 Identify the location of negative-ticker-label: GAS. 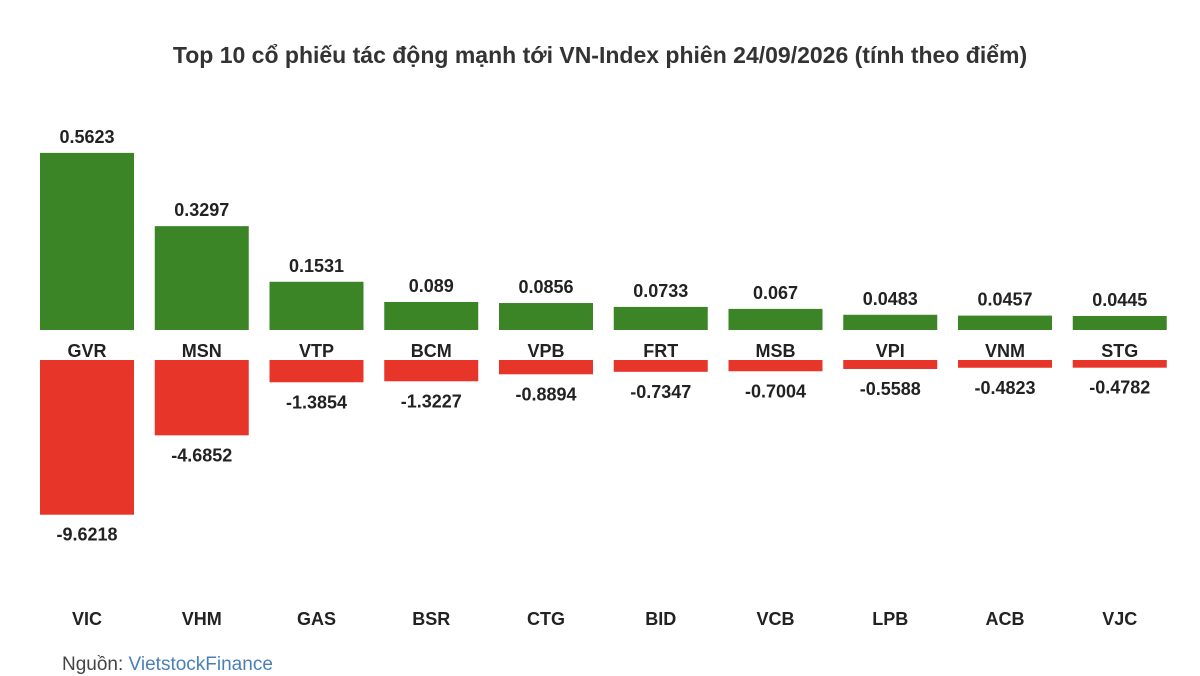
(316, 619).